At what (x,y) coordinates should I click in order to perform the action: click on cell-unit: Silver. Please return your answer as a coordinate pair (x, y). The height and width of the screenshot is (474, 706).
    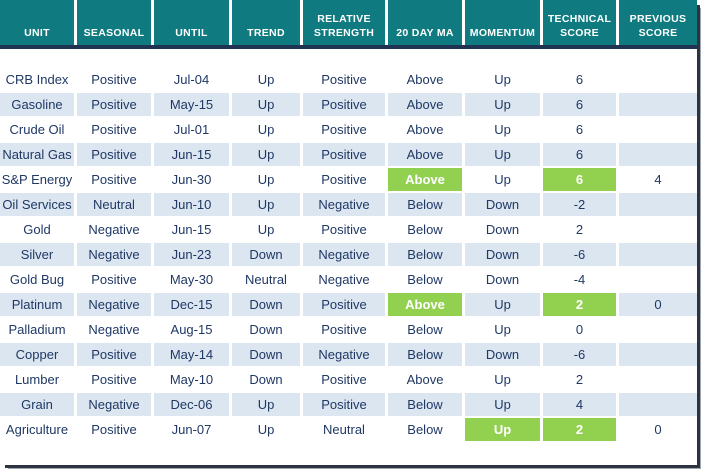
    Looking at the image, I should click on (37, 254).